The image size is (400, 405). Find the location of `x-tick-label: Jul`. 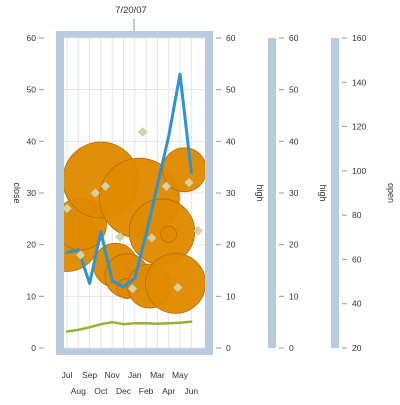

x-tick-label: Jul is located at coordinates (67, 375).